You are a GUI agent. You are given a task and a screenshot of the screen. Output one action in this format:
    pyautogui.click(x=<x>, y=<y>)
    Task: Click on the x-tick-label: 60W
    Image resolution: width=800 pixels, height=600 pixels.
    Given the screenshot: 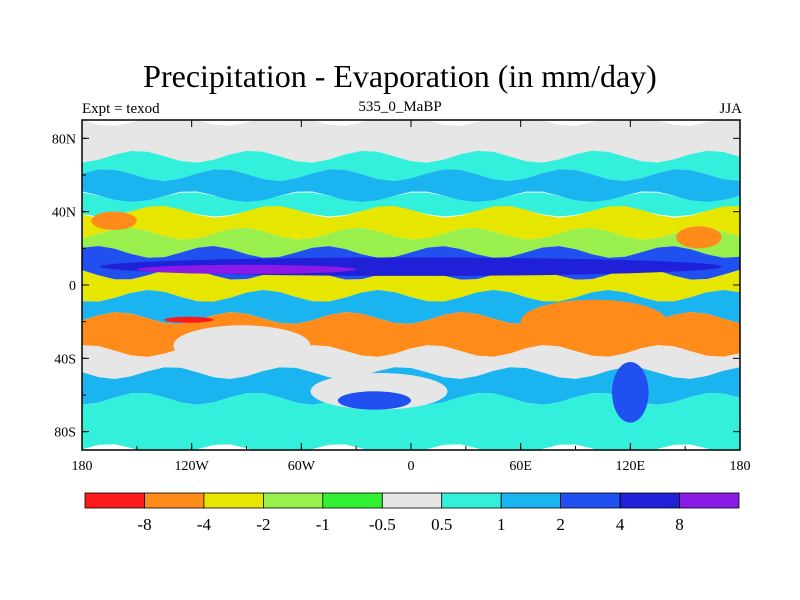 What is the action you would take?
    pyautogui.click(x=302, y=466)
    